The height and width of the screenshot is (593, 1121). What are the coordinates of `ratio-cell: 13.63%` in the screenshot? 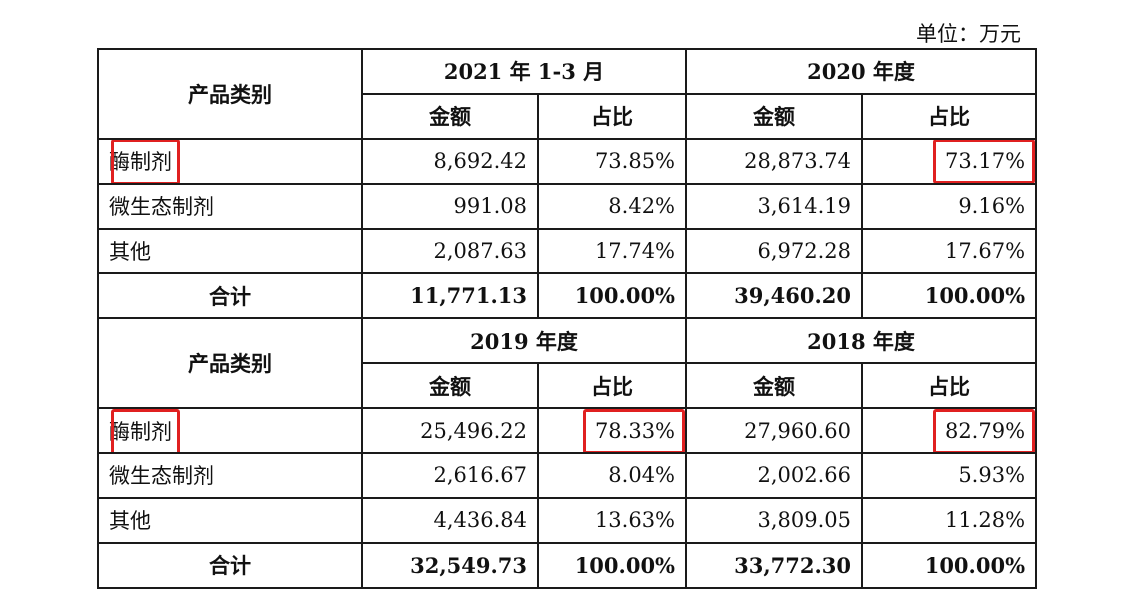 It's located at (612, 520).